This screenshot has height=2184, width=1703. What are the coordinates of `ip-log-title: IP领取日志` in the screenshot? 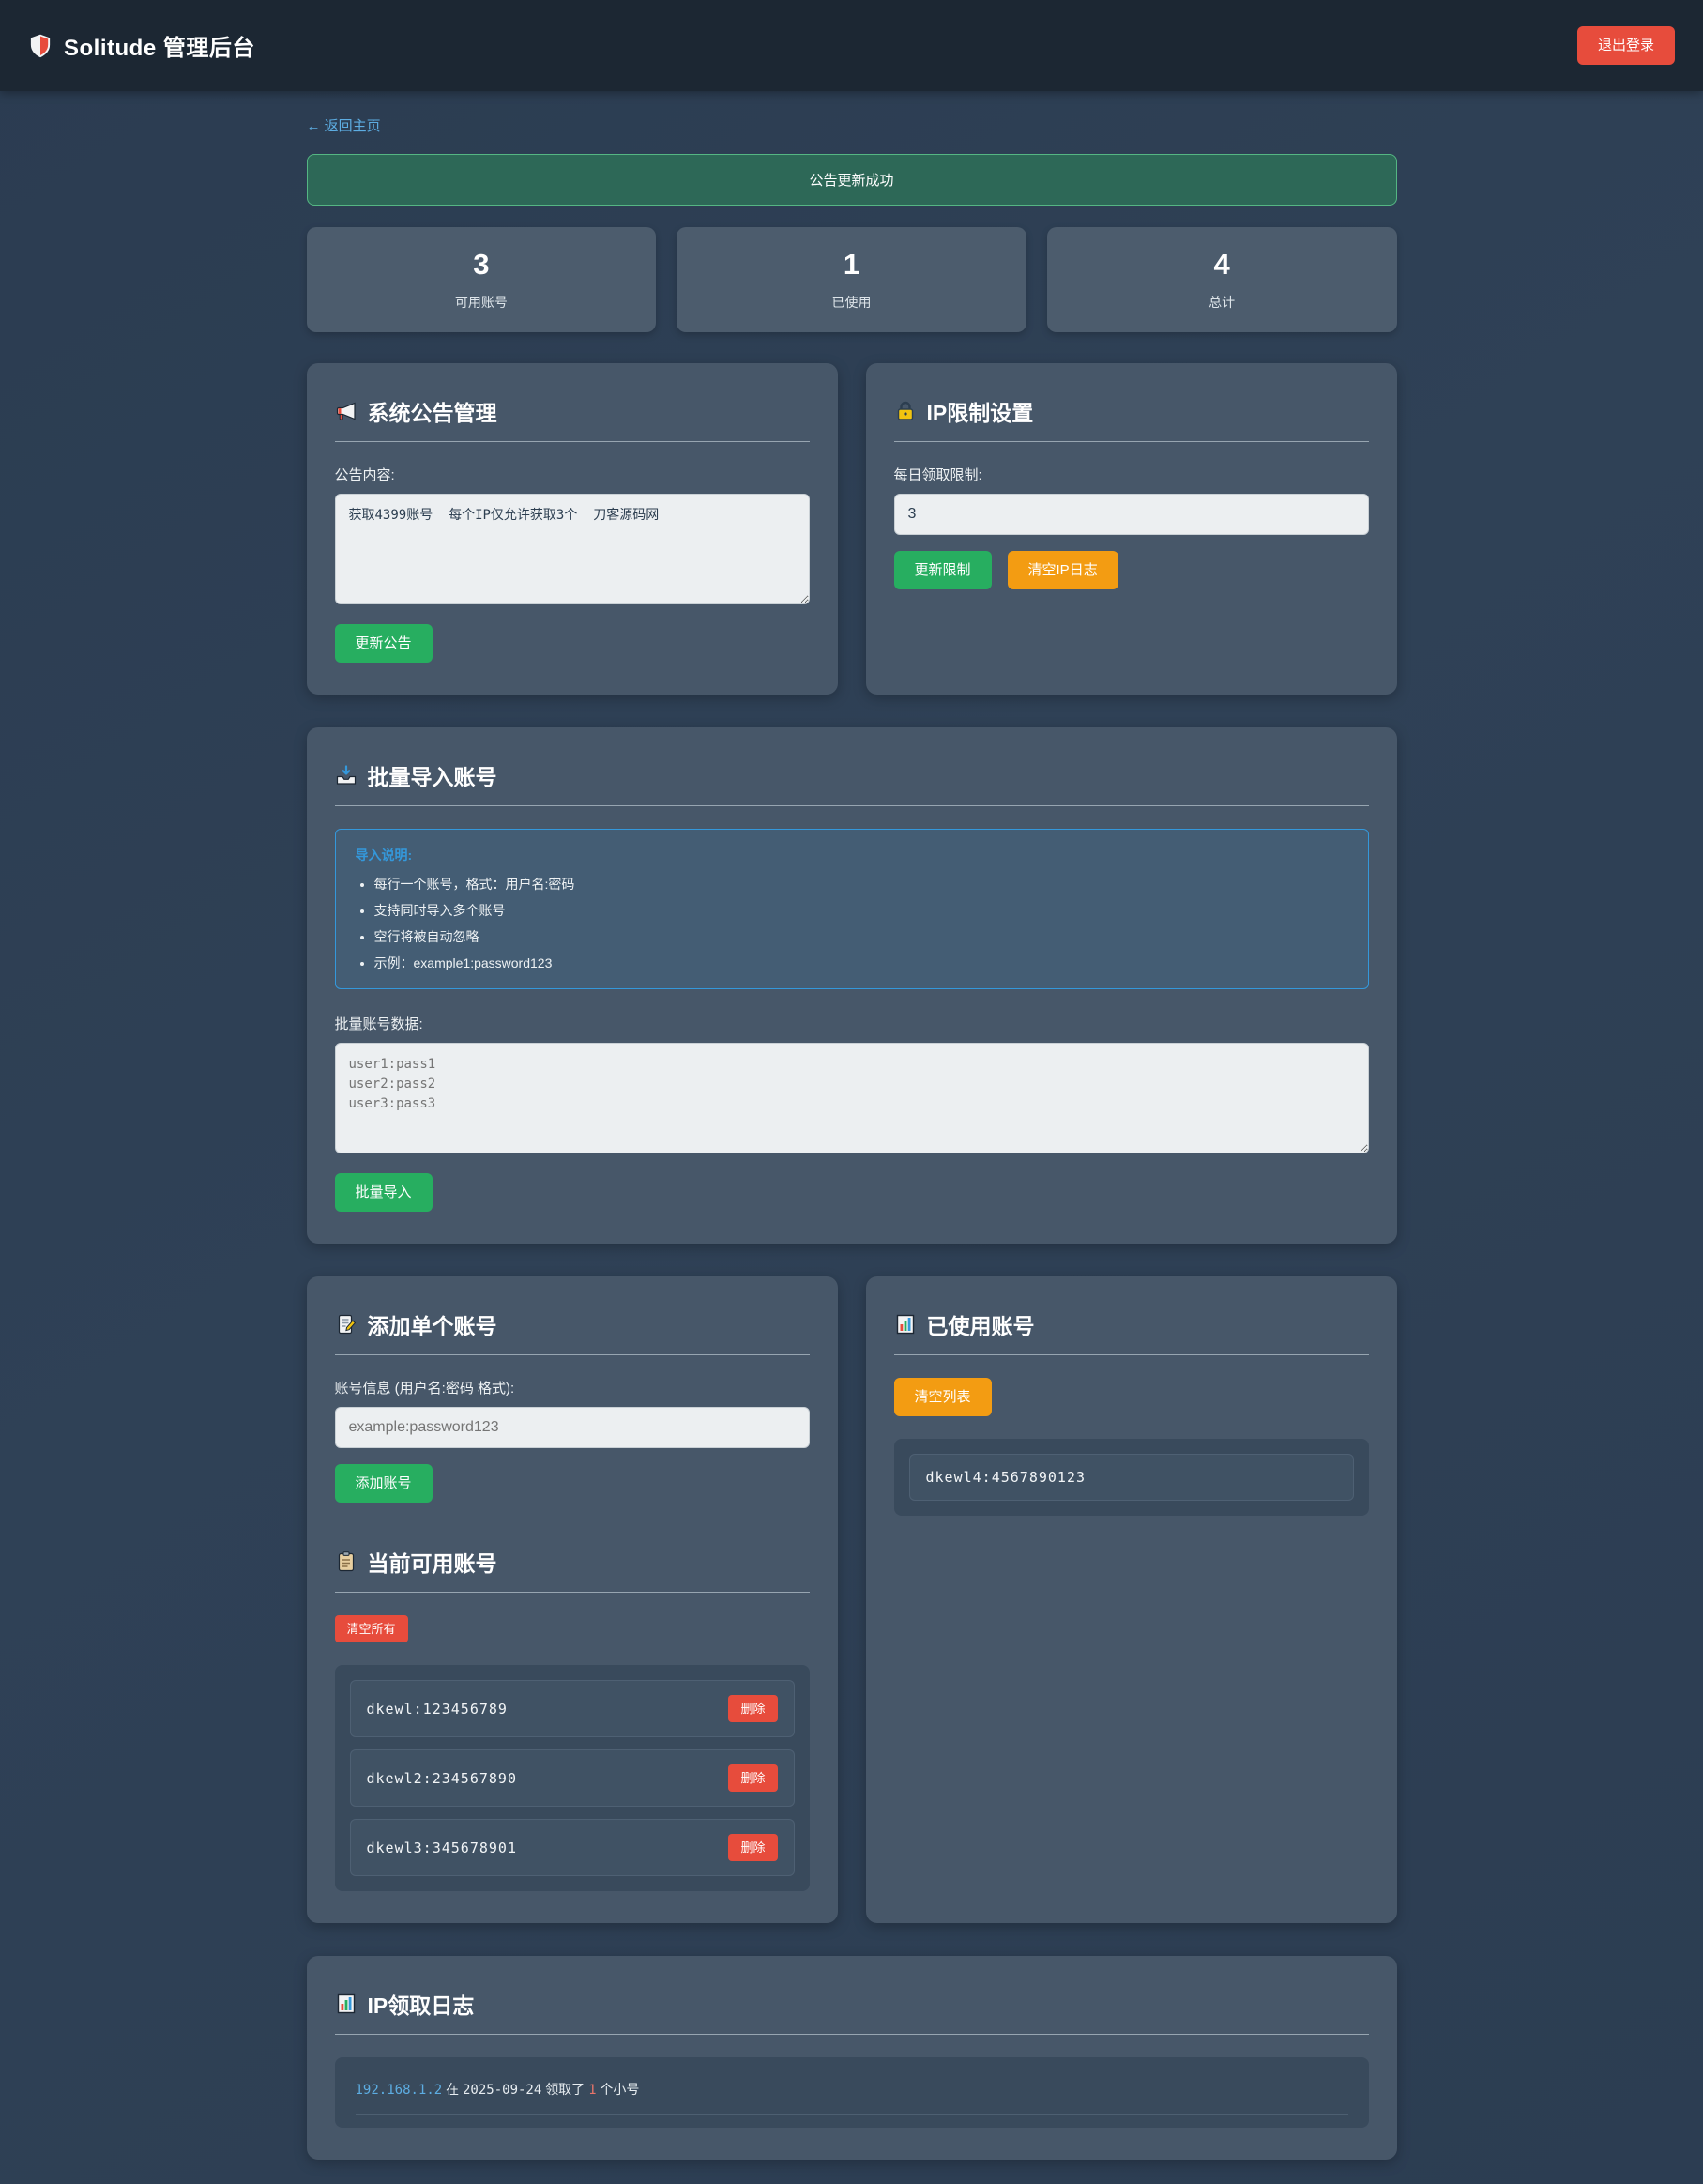 It's located at (851, 2012).